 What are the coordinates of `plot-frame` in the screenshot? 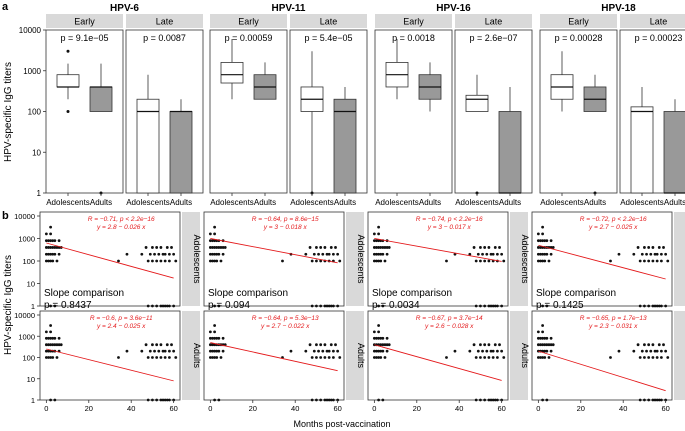 It's located at (438, 355).